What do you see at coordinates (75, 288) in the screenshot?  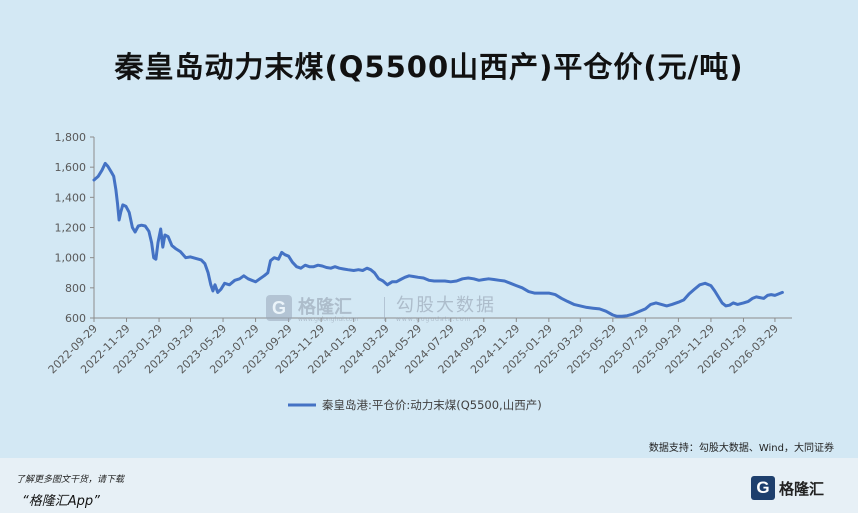 I see `y-tick-label: 800` at bounding box center [75, 288].